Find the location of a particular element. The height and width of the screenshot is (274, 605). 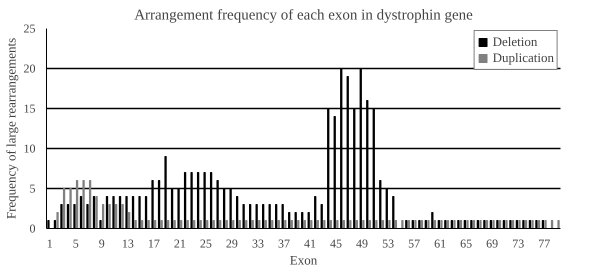

x-tick-label: 57 is located at coordinates (414, 243).